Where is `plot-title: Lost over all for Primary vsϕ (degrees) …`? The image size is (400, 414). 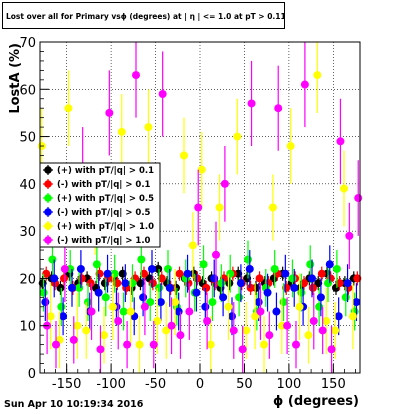 plot-title: Lost over all for Primary vsϕ (degrees) … is located at coordinates (143, 15).